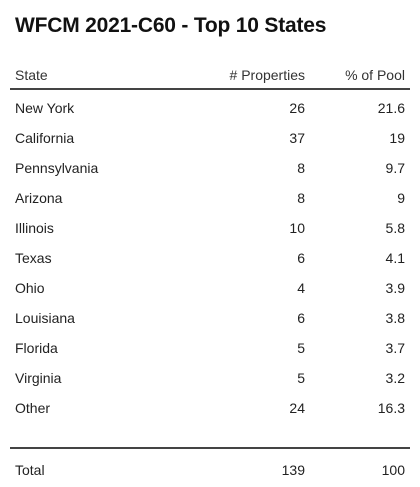 This screenshot has width=420, height=487. What do you see at coordinates (297, 228) in the screenshot?
I see `properties-cell: 10` at bounding box center [297, 228].